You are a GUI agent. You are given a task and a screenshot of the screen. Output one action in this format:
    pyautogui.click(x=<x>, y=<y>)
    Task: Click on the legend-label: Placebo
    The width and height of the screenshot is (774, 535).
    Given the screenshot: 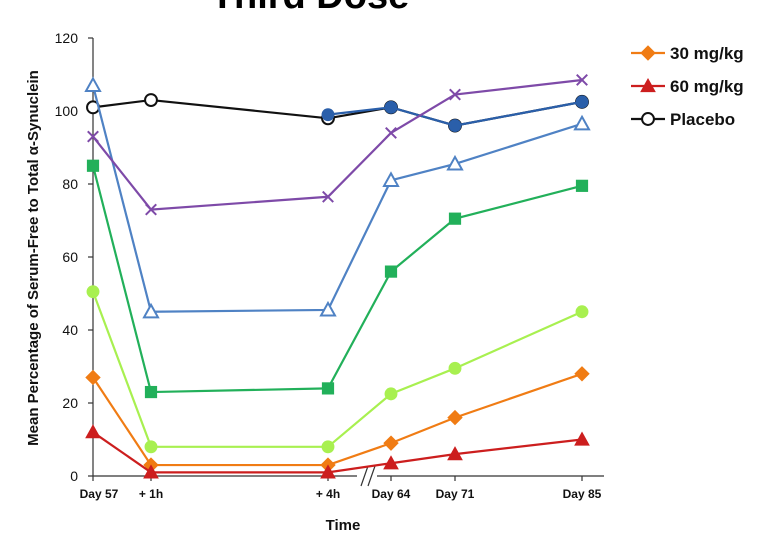 What is the action you would take?
    pyautogui.click(x=702, y=119)
    